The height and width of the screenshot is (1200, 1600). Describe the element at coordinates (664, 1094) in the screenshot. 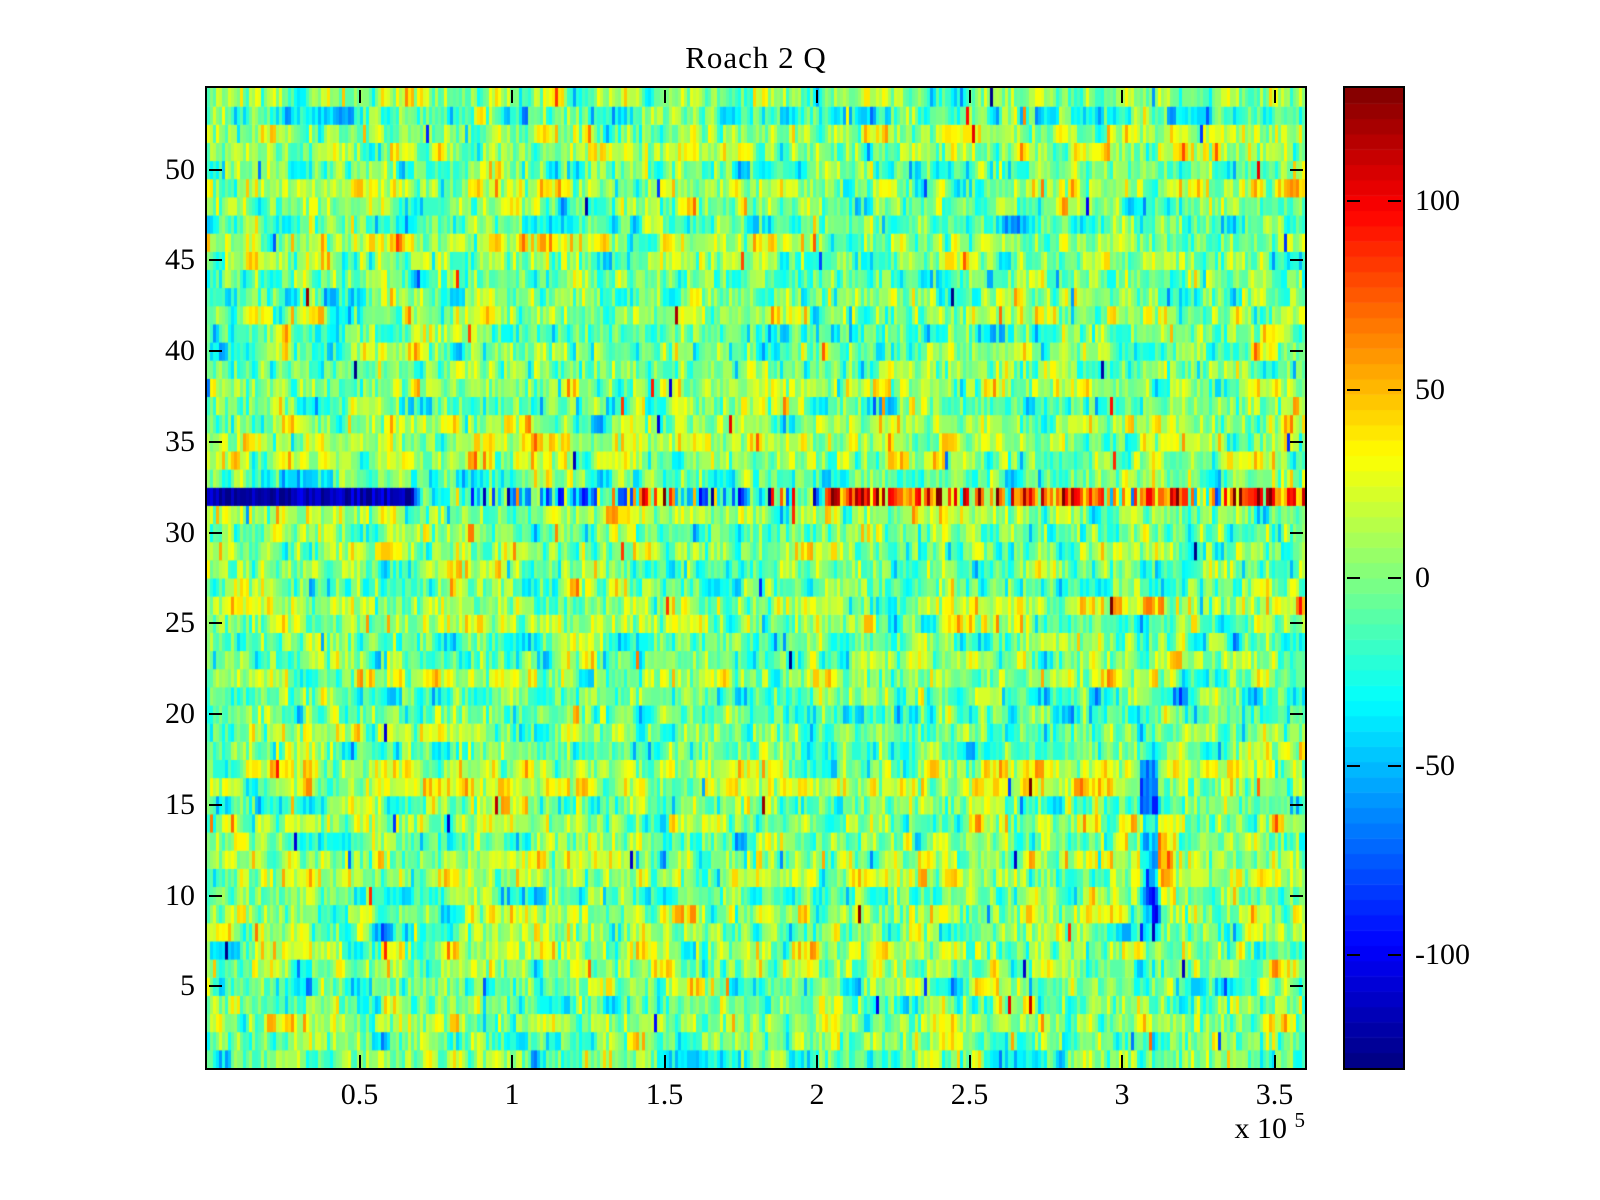

I see `x-tick-label: 1.5` at that location.